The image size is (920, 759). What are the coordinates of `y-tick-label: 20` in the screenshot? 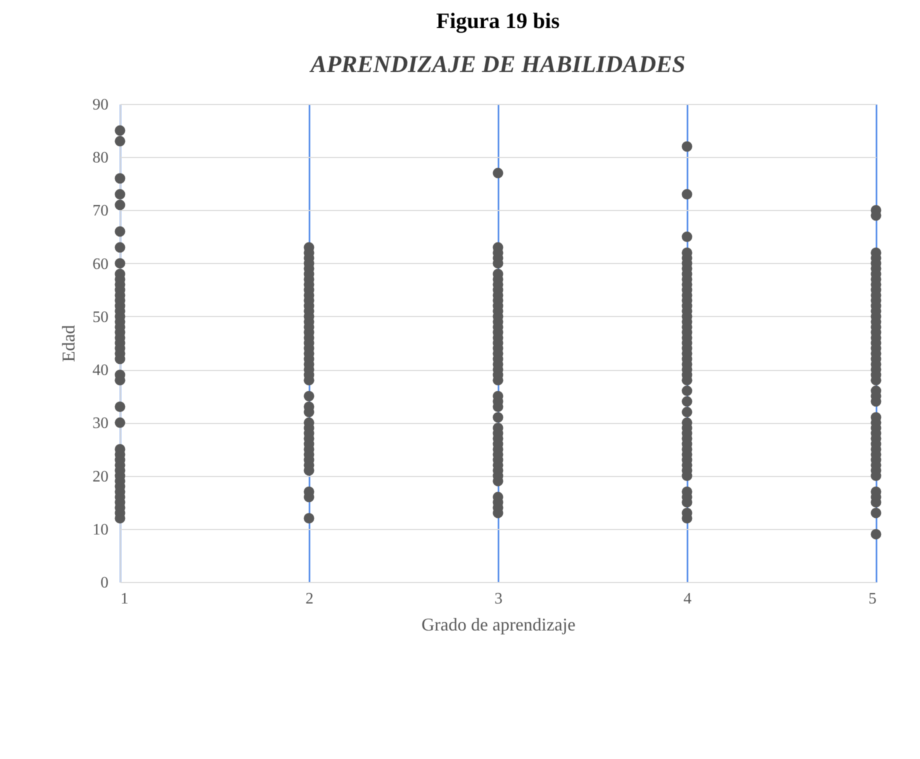 It's located at (100, 477).